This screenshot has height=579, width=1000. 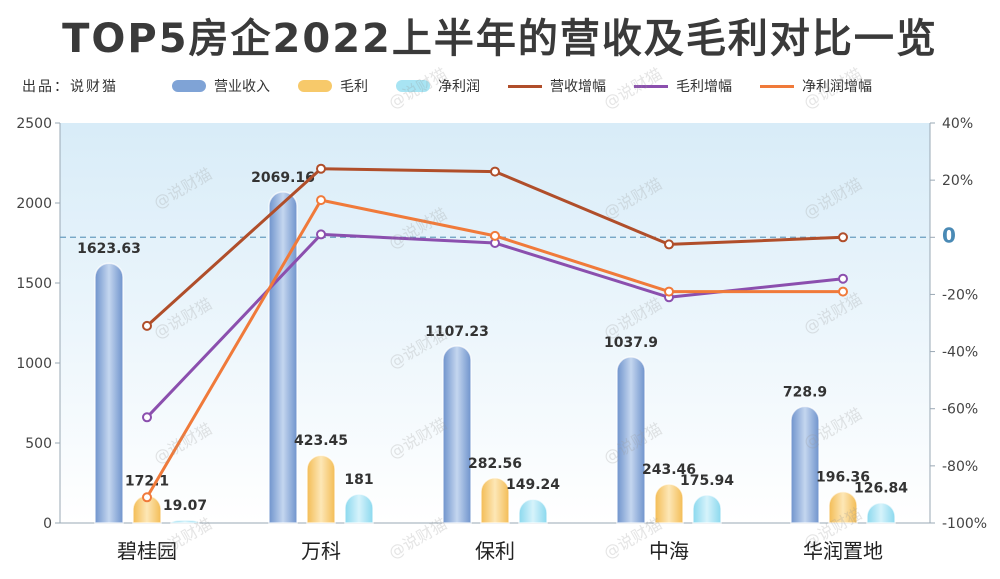 What do you see at coordinates (704, 87) in the screenshot?
I see `legend-label: 毛利增幅` at bounding box center [704, 87].